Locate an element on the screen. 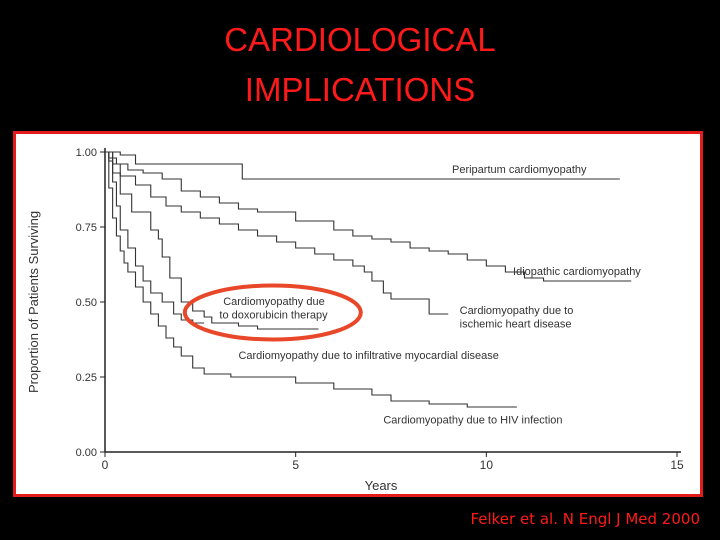 This screenshot has height=540, width=720. series-annotation-6: to doxorubicin therapy is located at coordinates (273, 316).